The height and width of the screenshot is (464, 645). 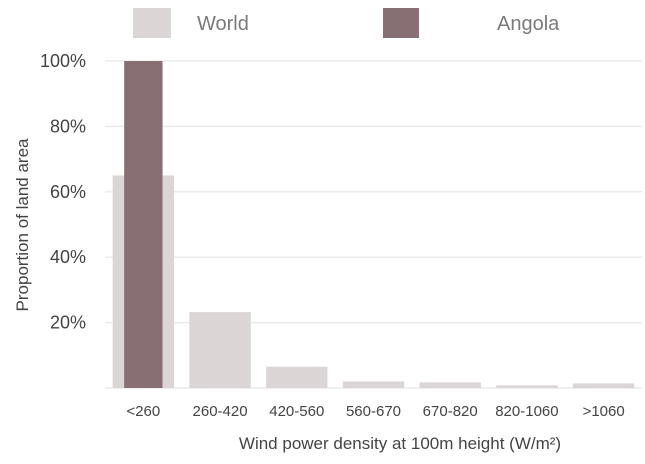 I want to click on y-tick-label: 40%, so click(x=68, y=257).